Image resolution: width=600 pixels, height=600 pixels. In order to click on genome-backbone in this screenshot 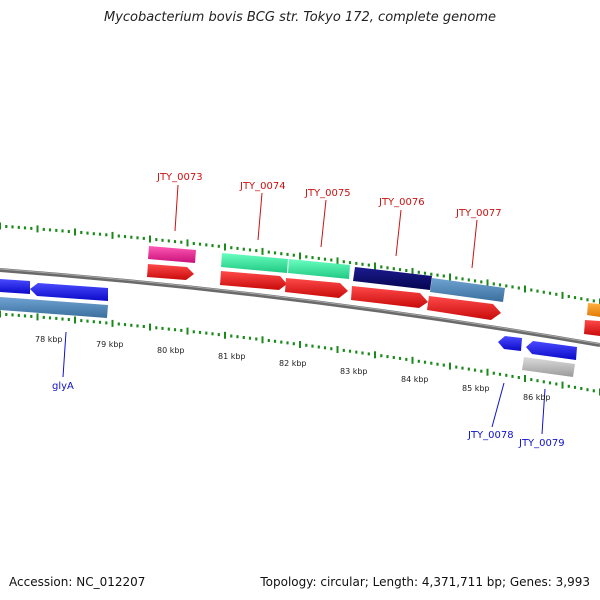, I will do `click(300, 307)`.